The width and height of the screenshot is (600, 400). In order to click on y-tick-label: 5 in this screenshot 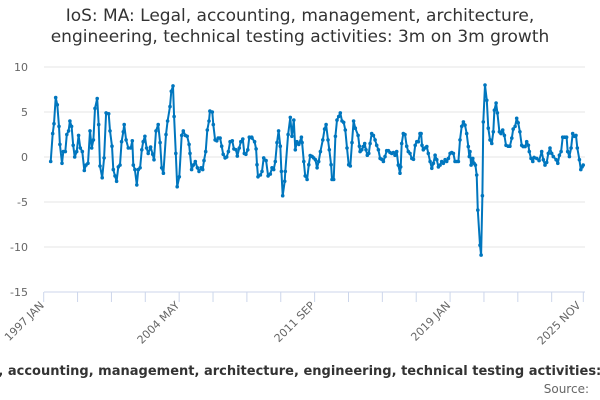, I will do `click(24, 112)`.